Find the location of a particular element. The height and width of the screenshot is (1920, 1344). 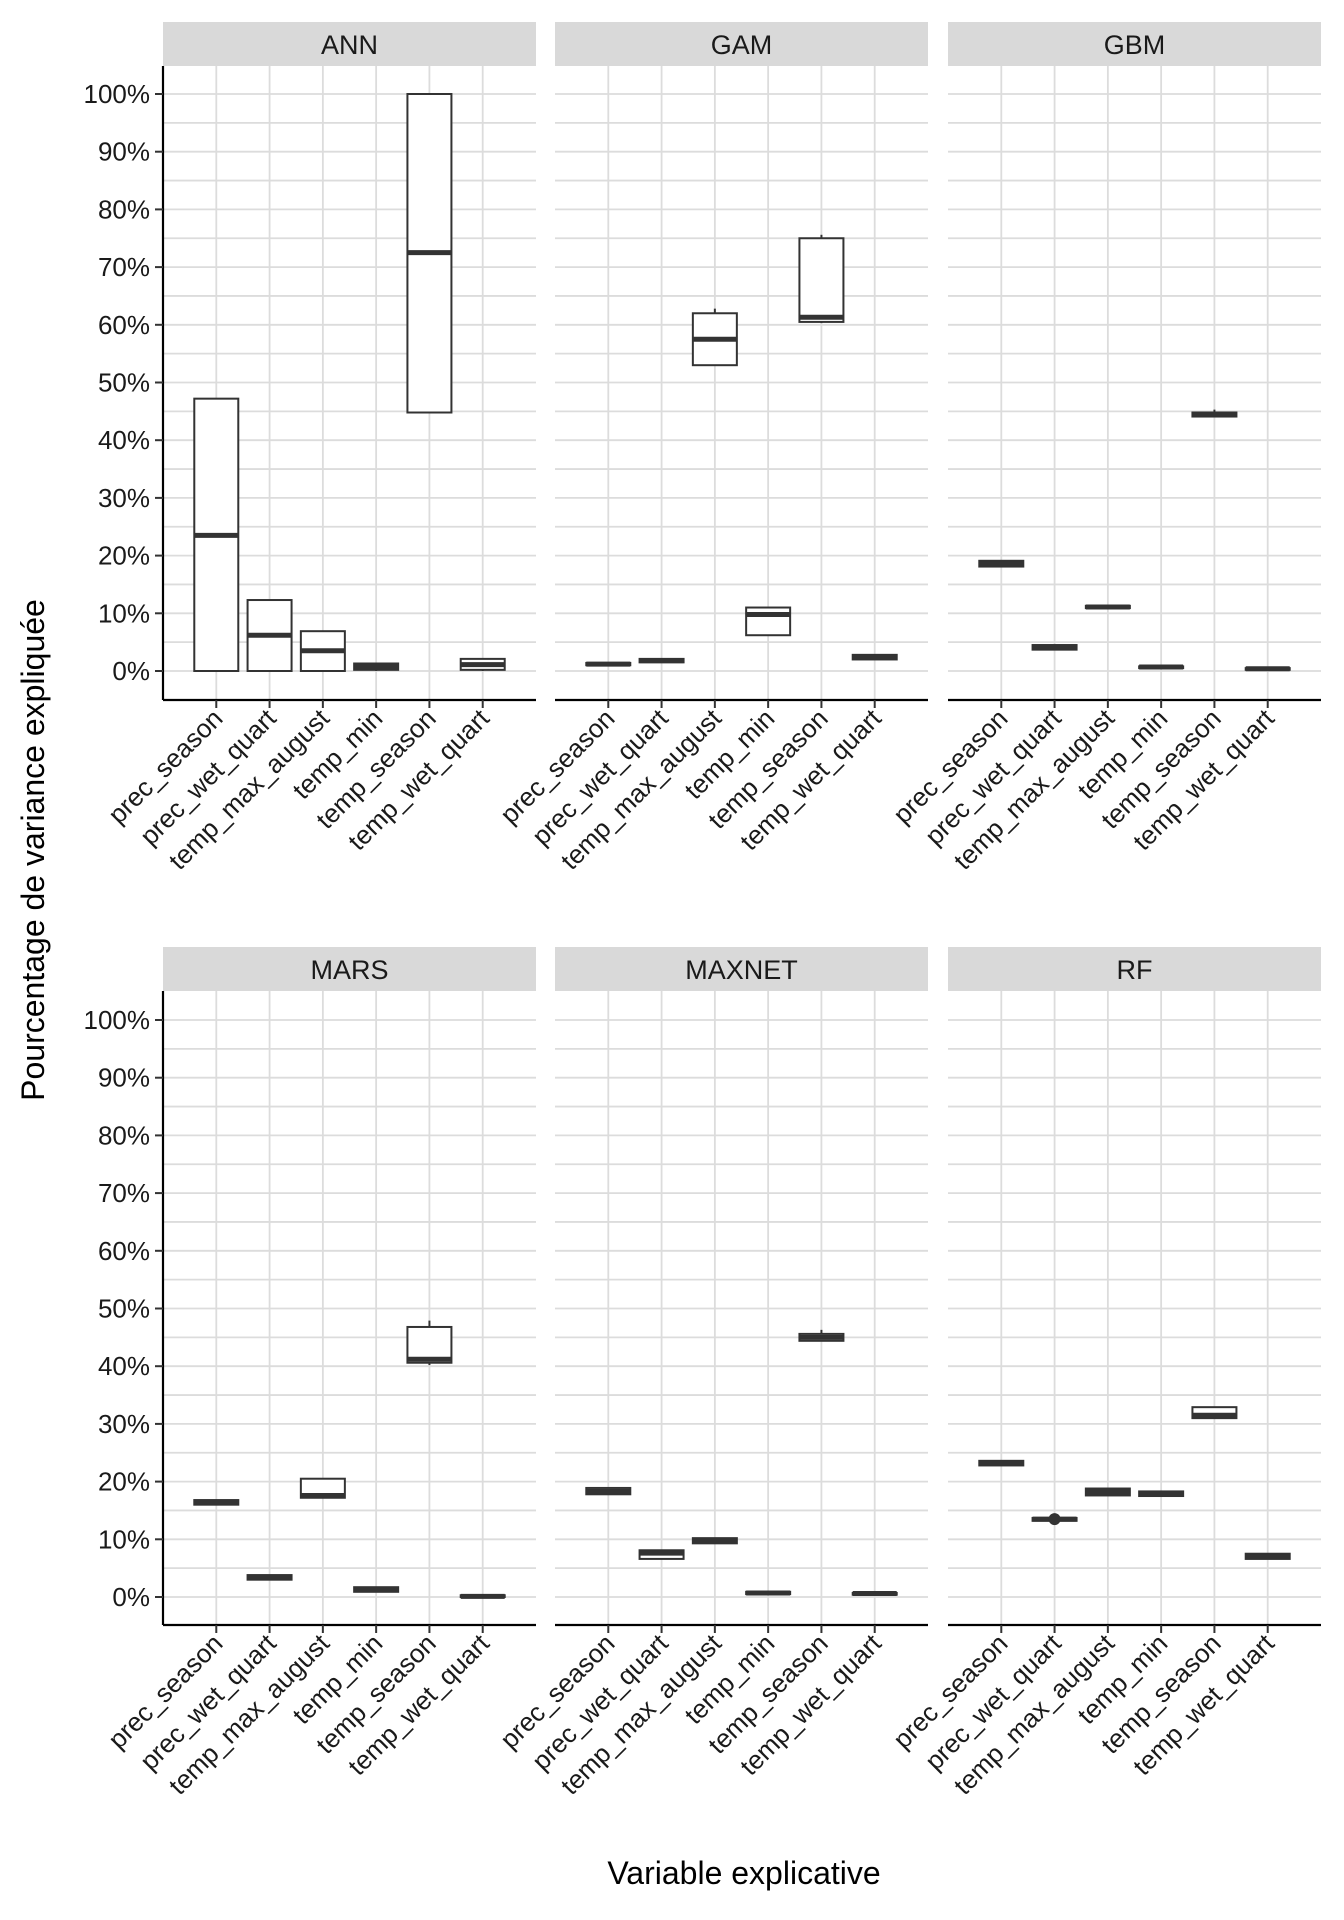

facet-label: GBM is located at coordinates (1135, 45).